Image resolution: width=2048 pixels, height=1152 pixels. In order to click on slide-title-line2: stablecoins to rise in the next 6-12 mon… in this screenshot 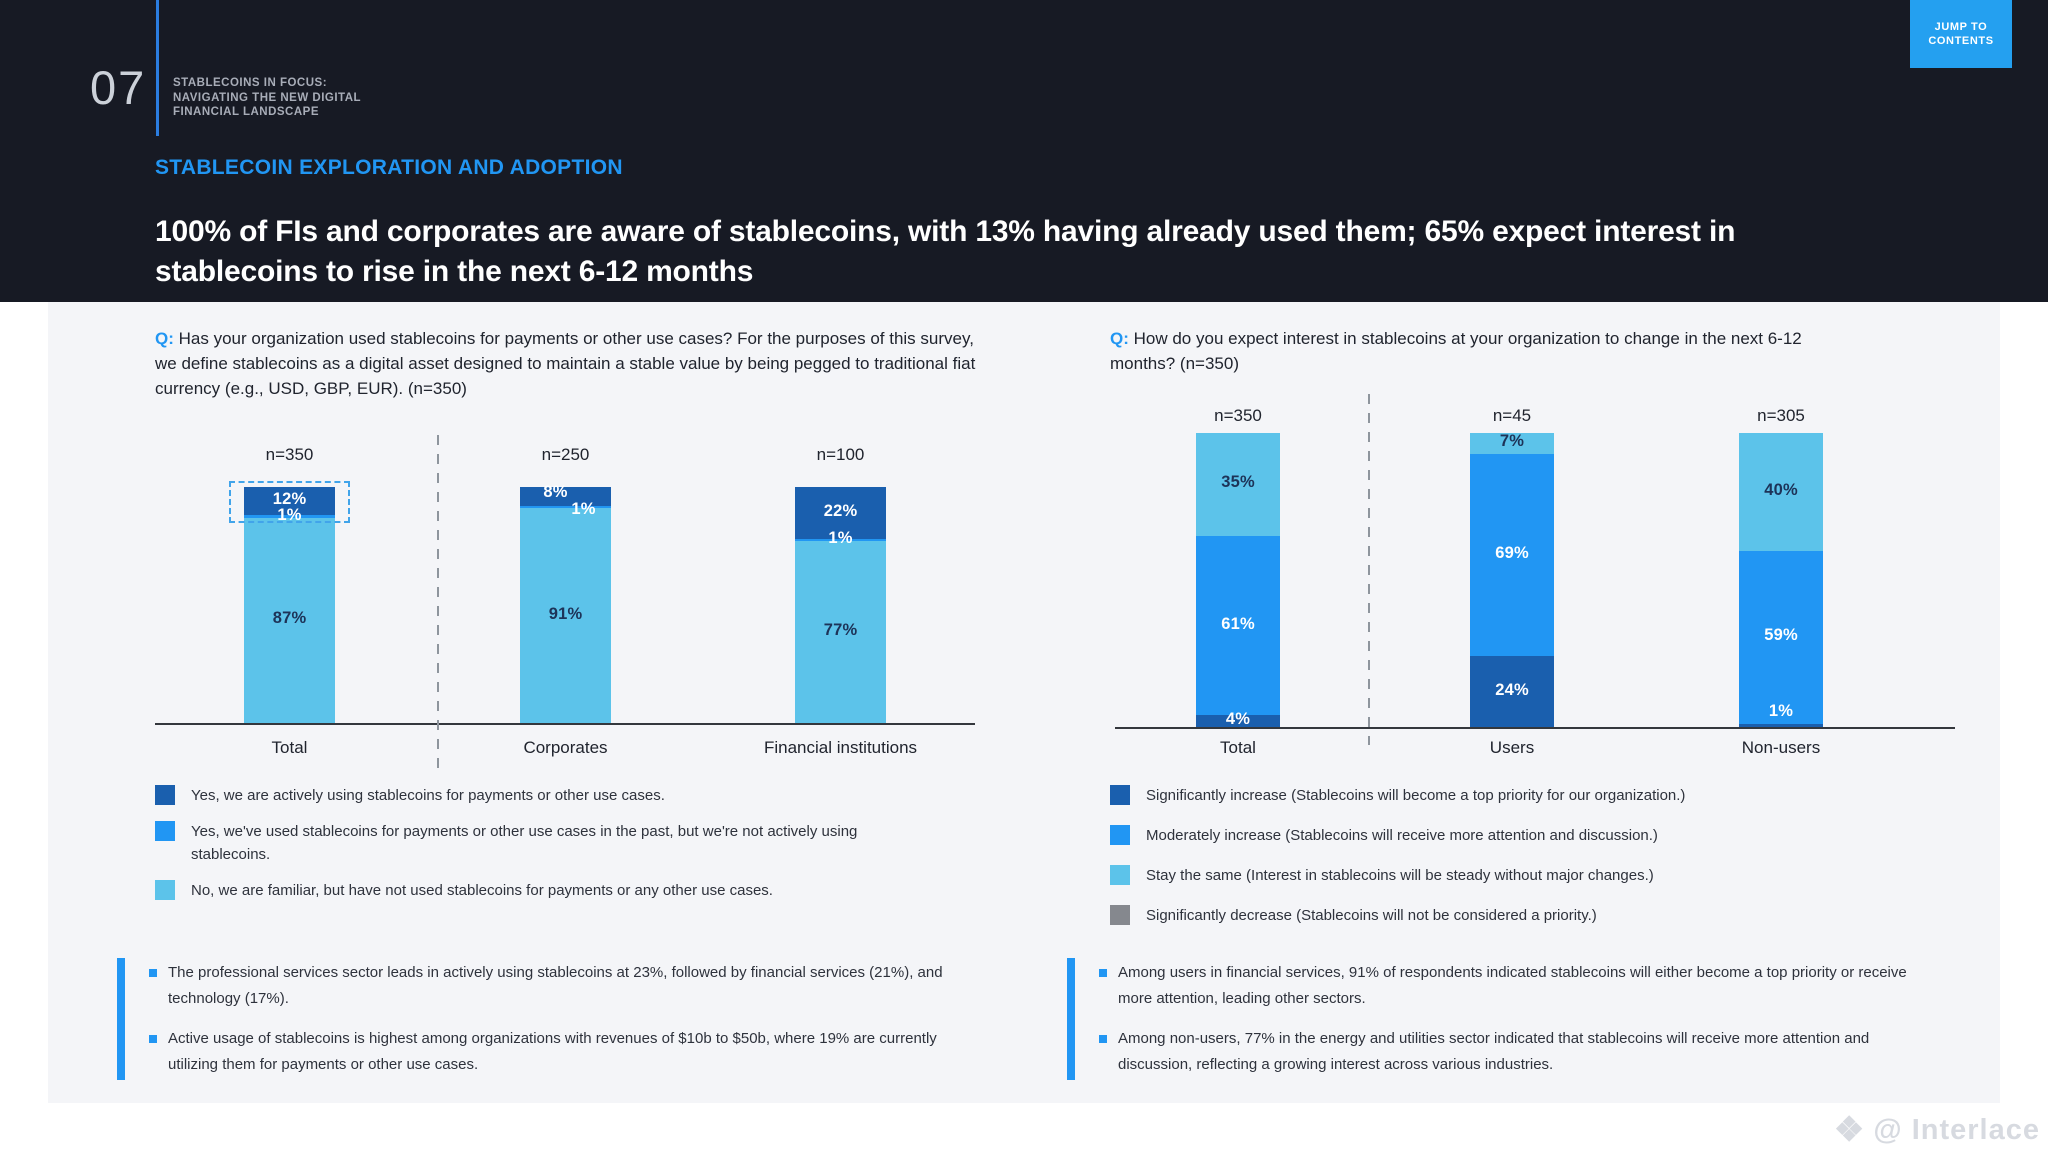, I will do `click(454, 272)`.